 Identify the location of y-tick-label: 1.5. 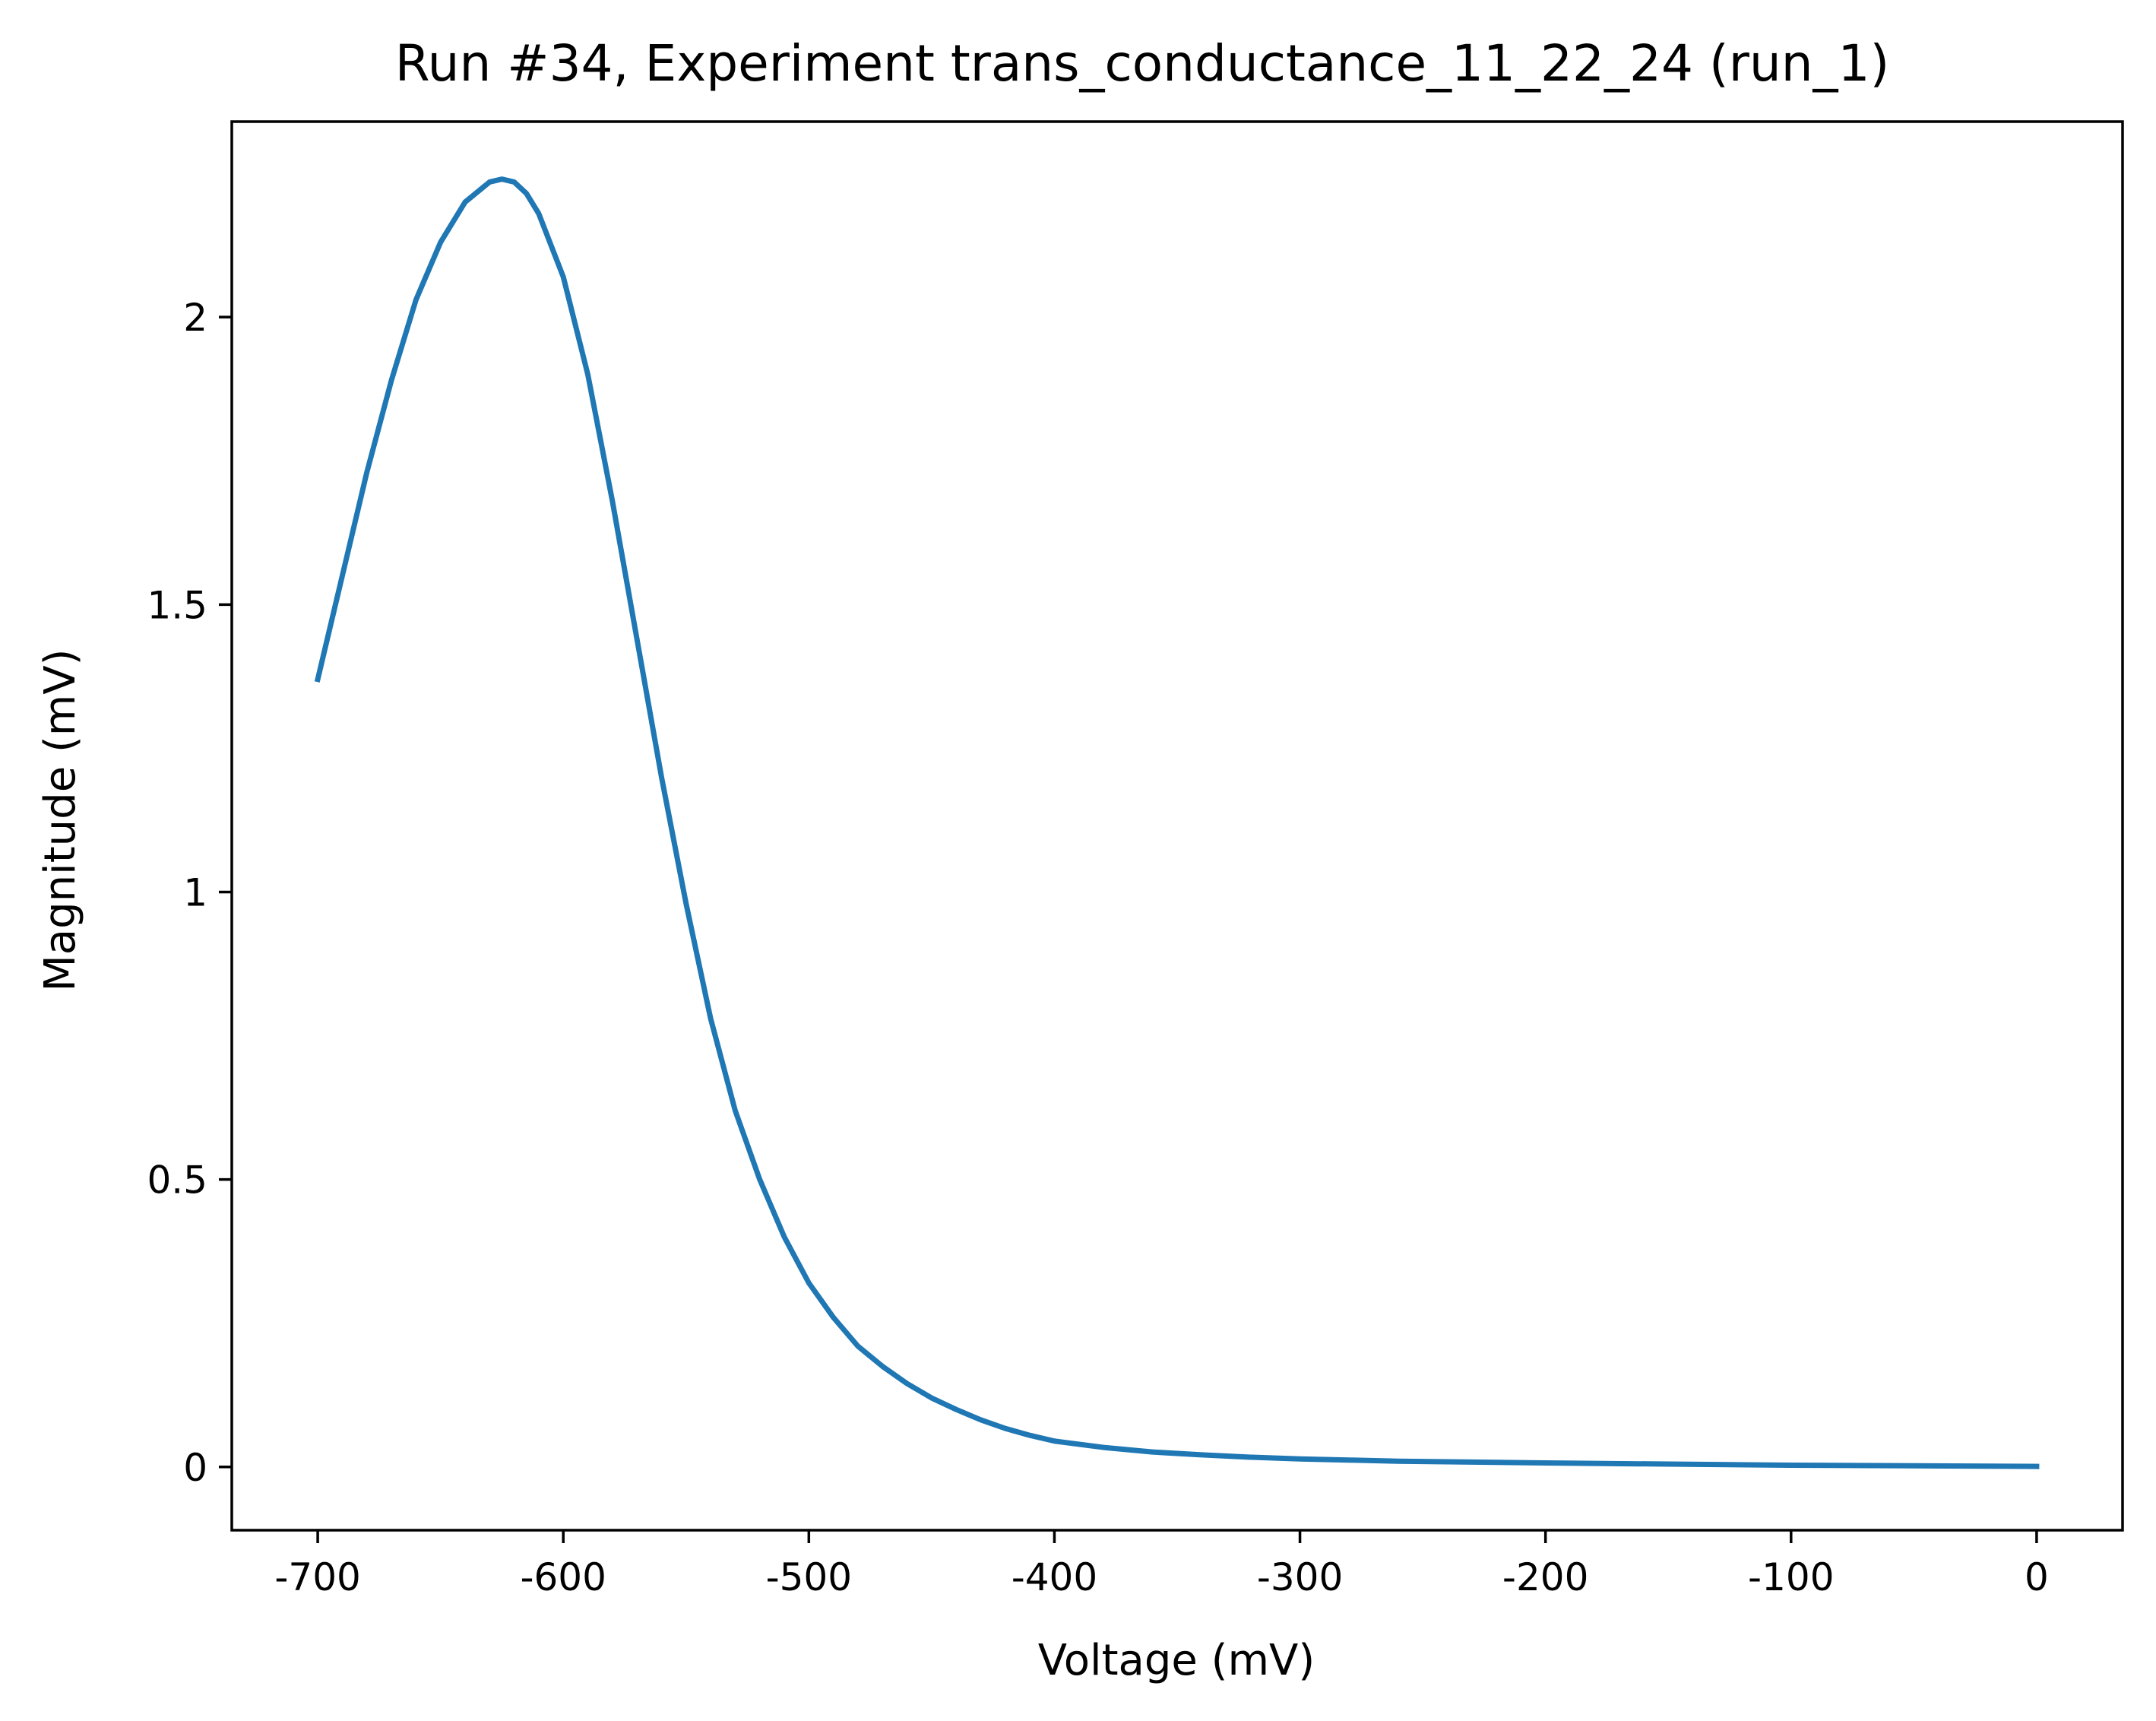
(177, 605).